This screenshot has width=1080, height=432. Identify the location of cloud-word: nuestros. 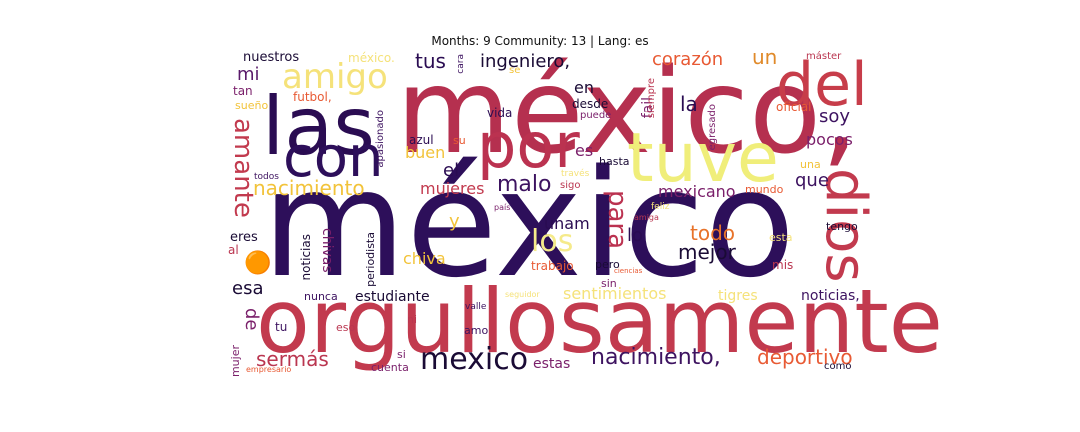
(271, 57).